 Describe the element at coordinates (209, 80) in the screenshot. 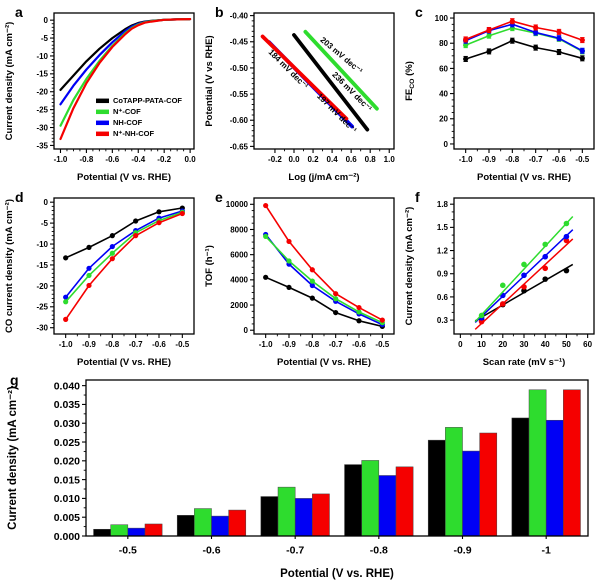

I see `svg-text: Potential (V vs RHE)` at that location.